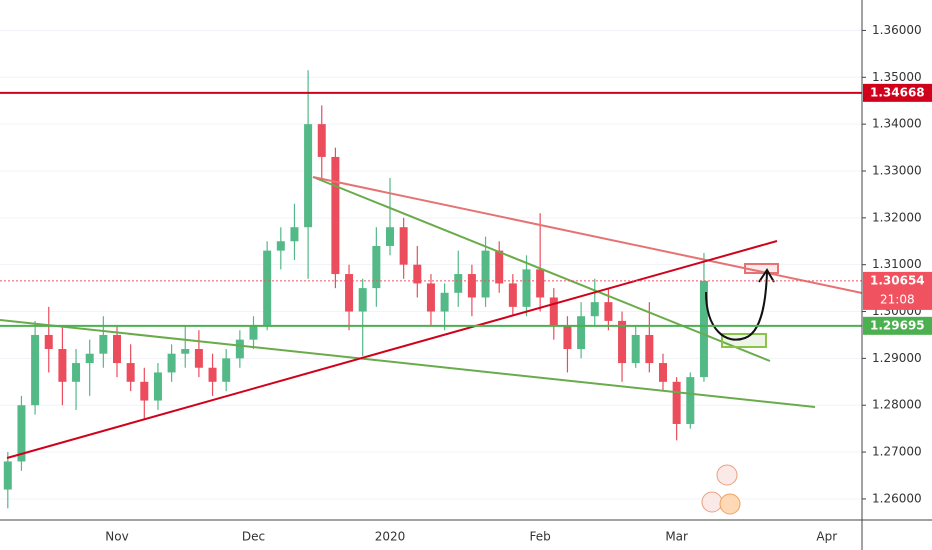  Describe the element at coordinates (253, 537) in the screenshot. I see `x-tick-label: Dec` at that location.